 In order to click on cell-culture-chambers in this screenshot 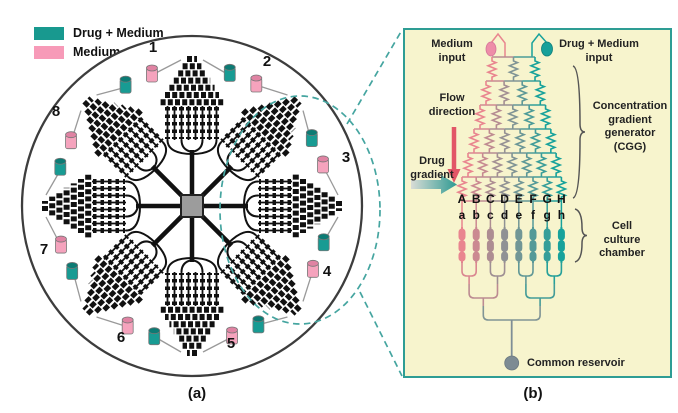, I will do `click(511, 232)`.